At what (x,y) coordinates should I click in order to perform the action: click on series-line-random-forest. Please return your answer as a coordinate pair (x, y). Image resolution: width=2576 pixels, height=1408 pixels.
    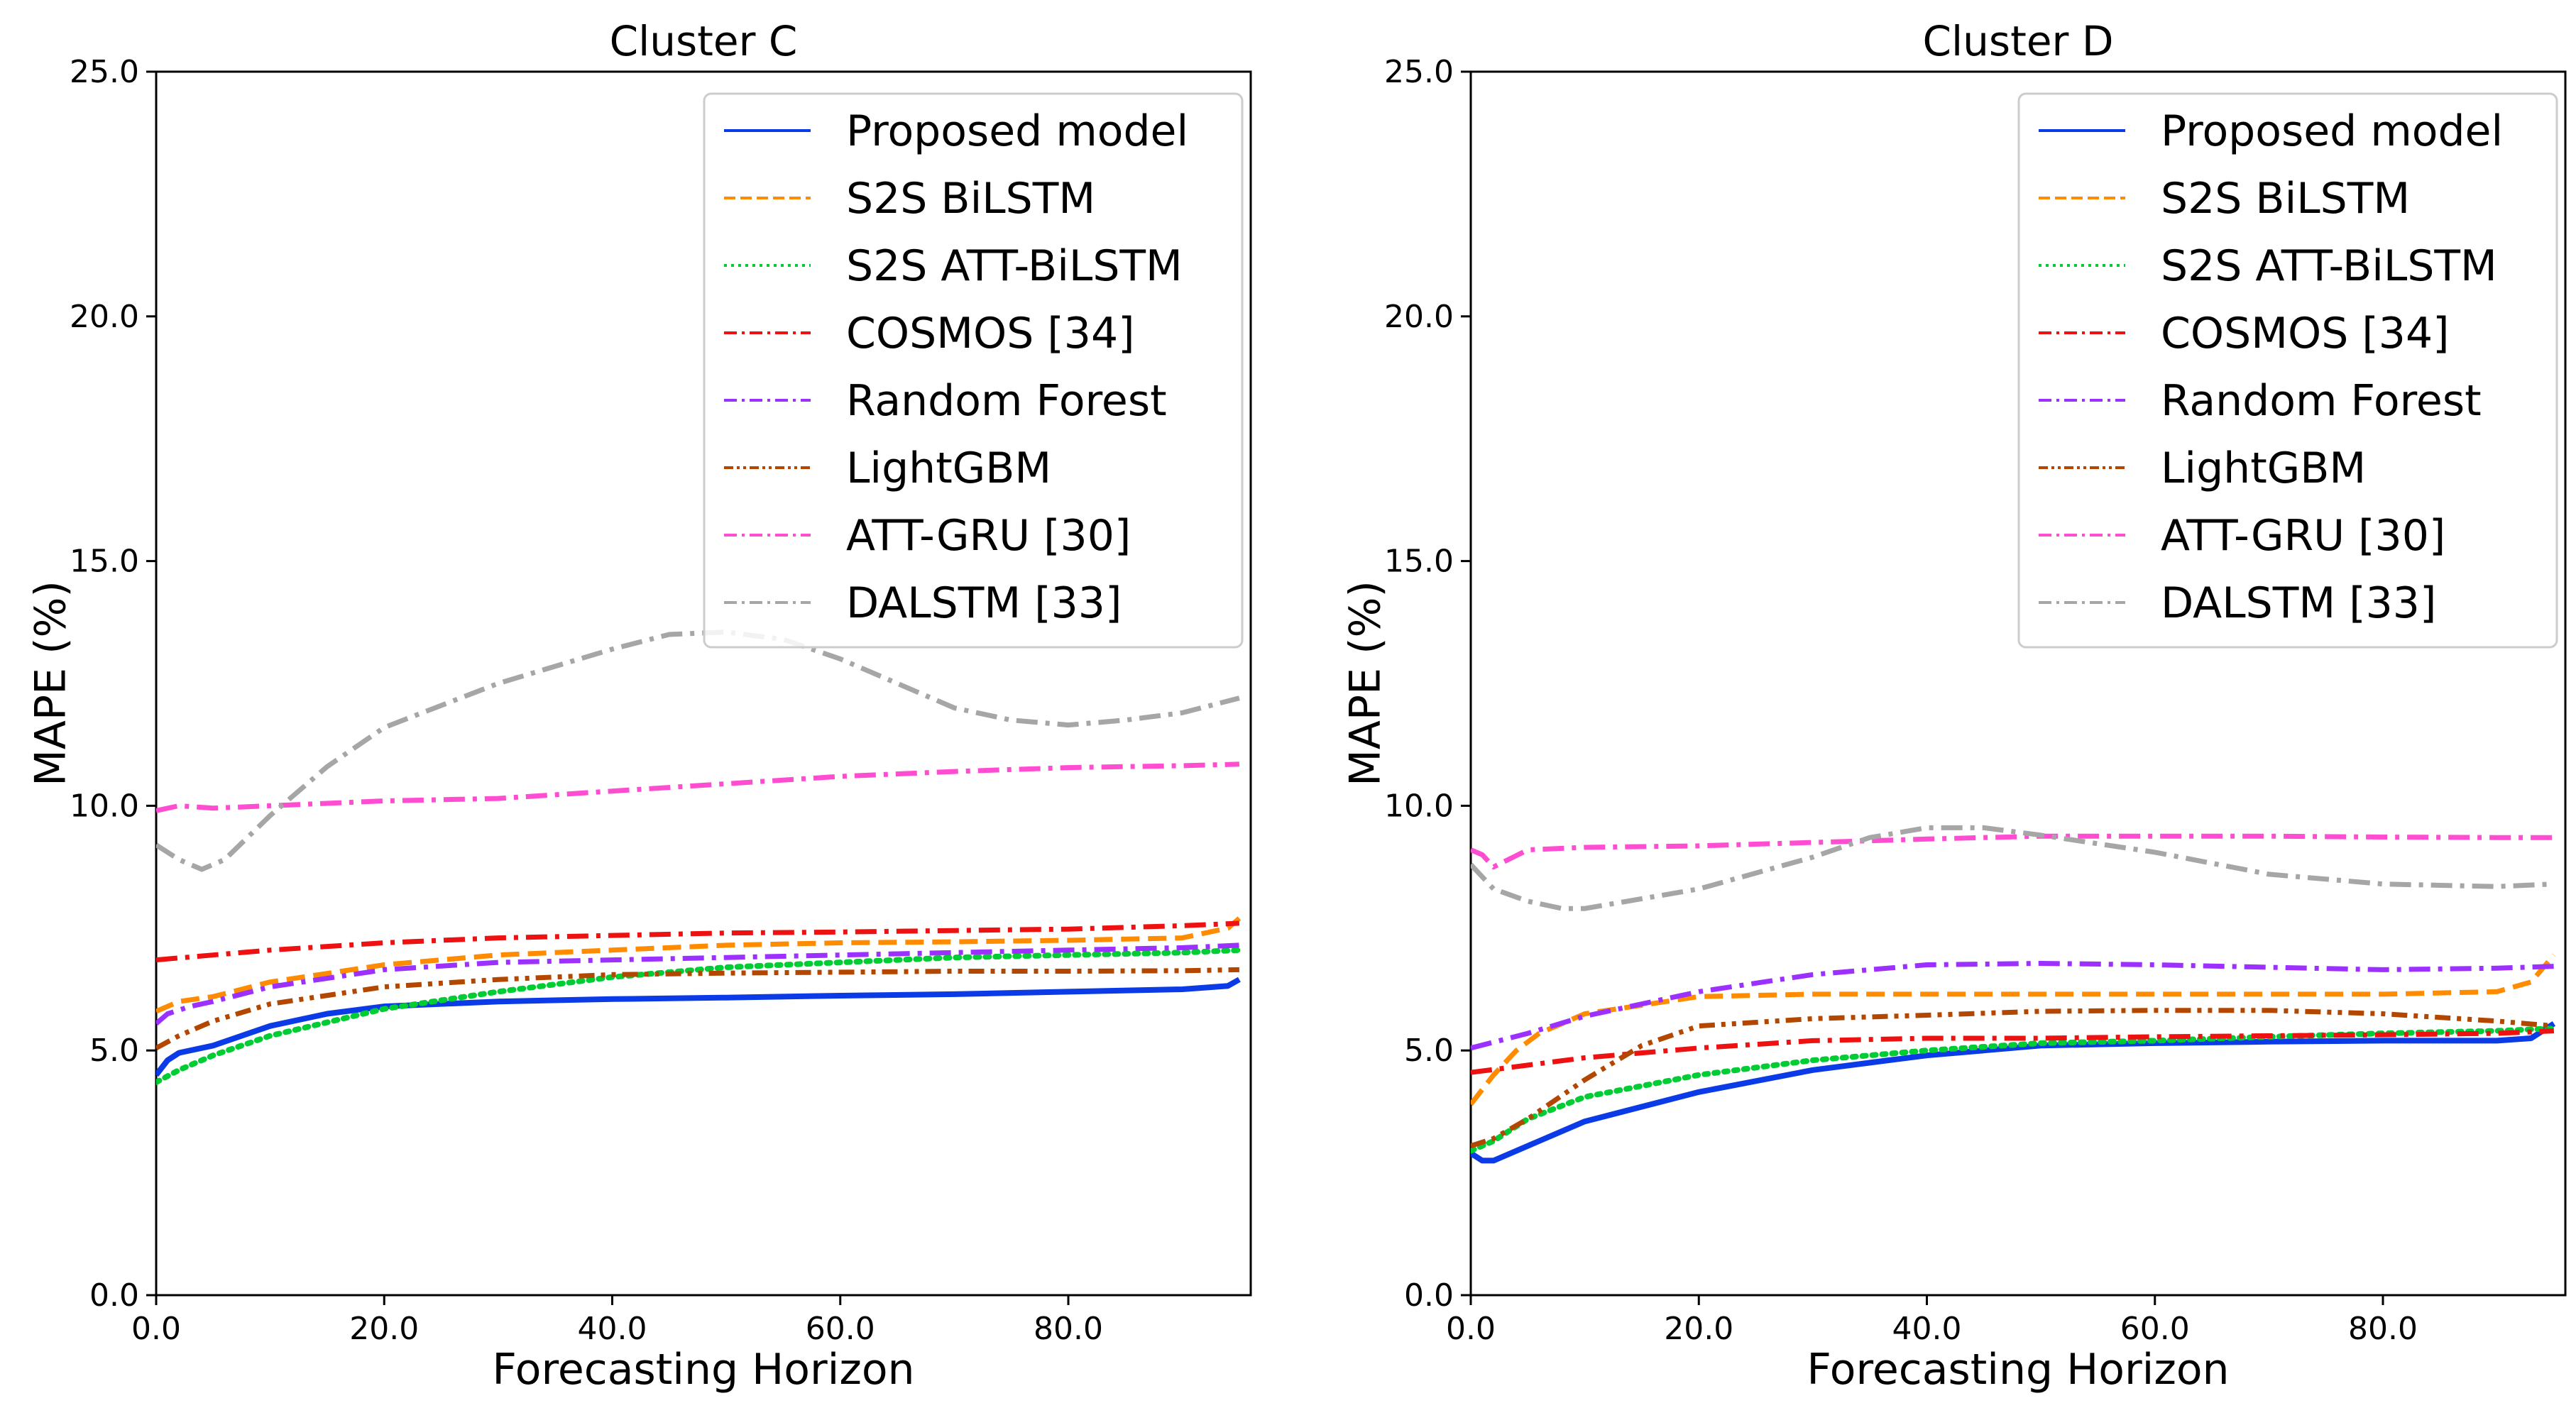
    Looking at the image, I should click on (698, 984).